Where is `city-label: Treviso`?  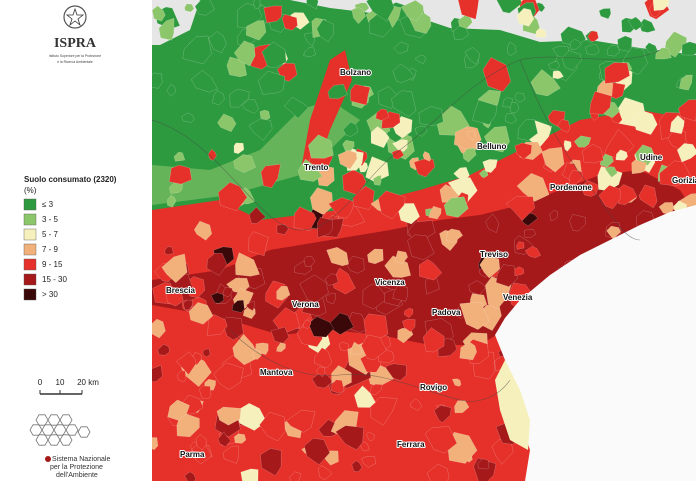
city-label: Treviso is located at coordinates (494, 254).